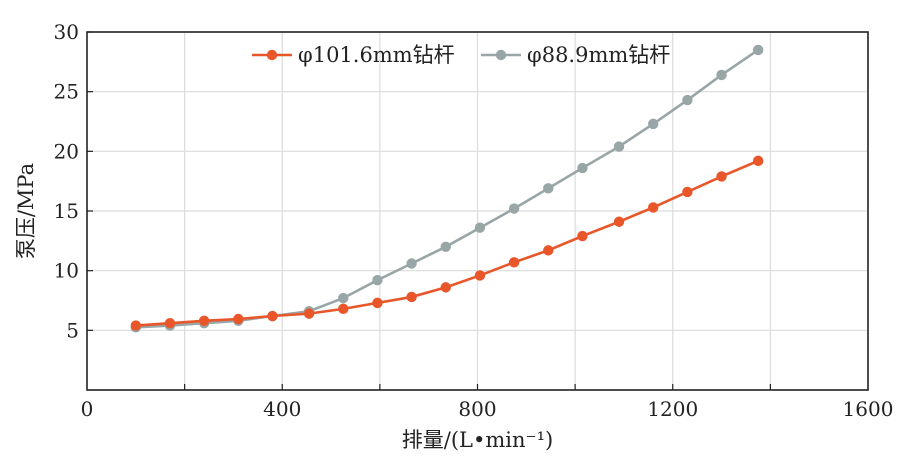 The height and width of the screenshot is (470, 900). What do you see at coordinates (66, 151) in the screenshot?
I see `y-tick-label: 20` at bounding box center [66, 151].